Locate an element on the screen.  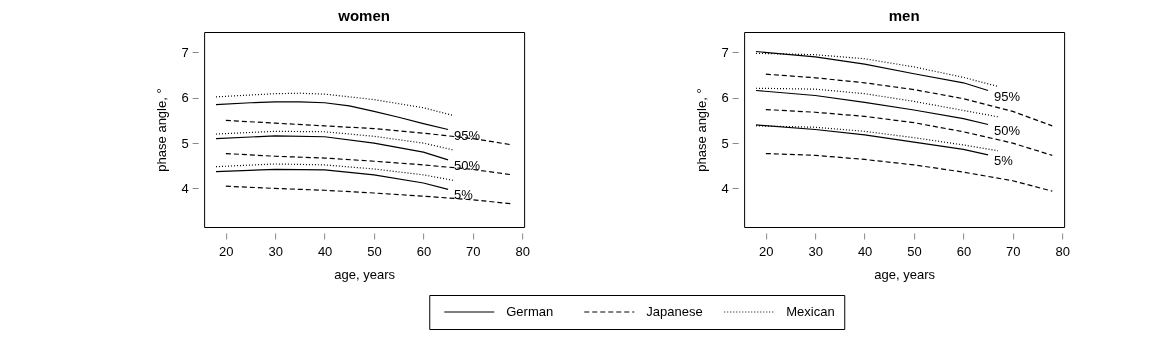
chart-title: women is located at coordinates (363, 15).